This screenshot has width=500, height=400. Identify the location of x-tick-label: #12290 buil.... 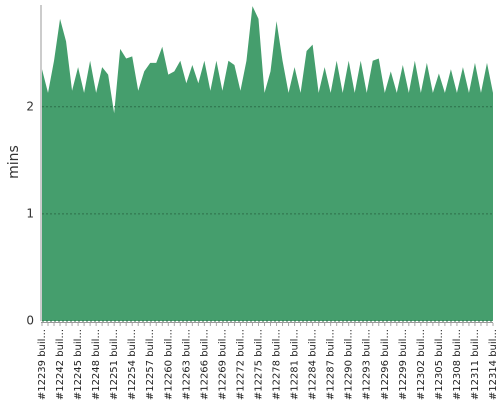
(349, 364).